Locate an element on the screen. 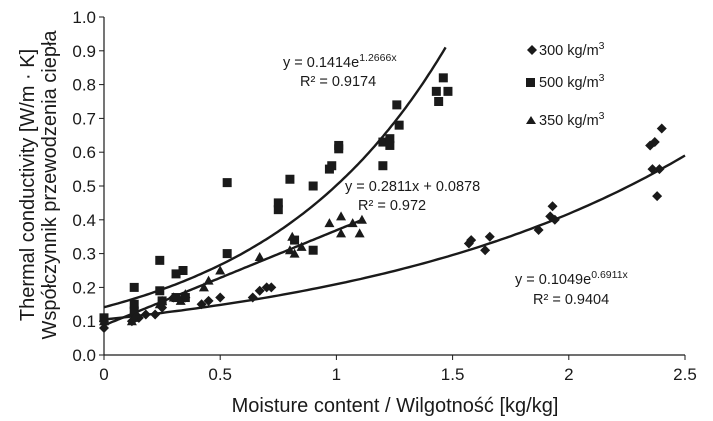  y-axis-title-line-1: Thermal conductivity [W/m · K] is located at coordinates (28, 185).